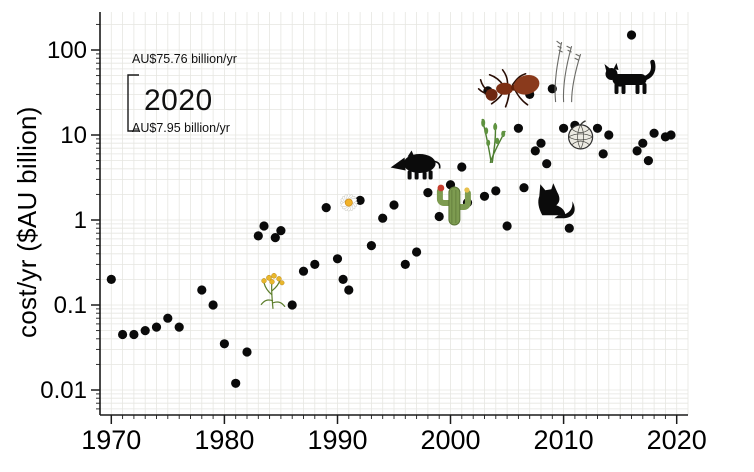 This screenshot has width=754, height=472. I want to click on y-tick-label: 0.01, so click(63, 390).